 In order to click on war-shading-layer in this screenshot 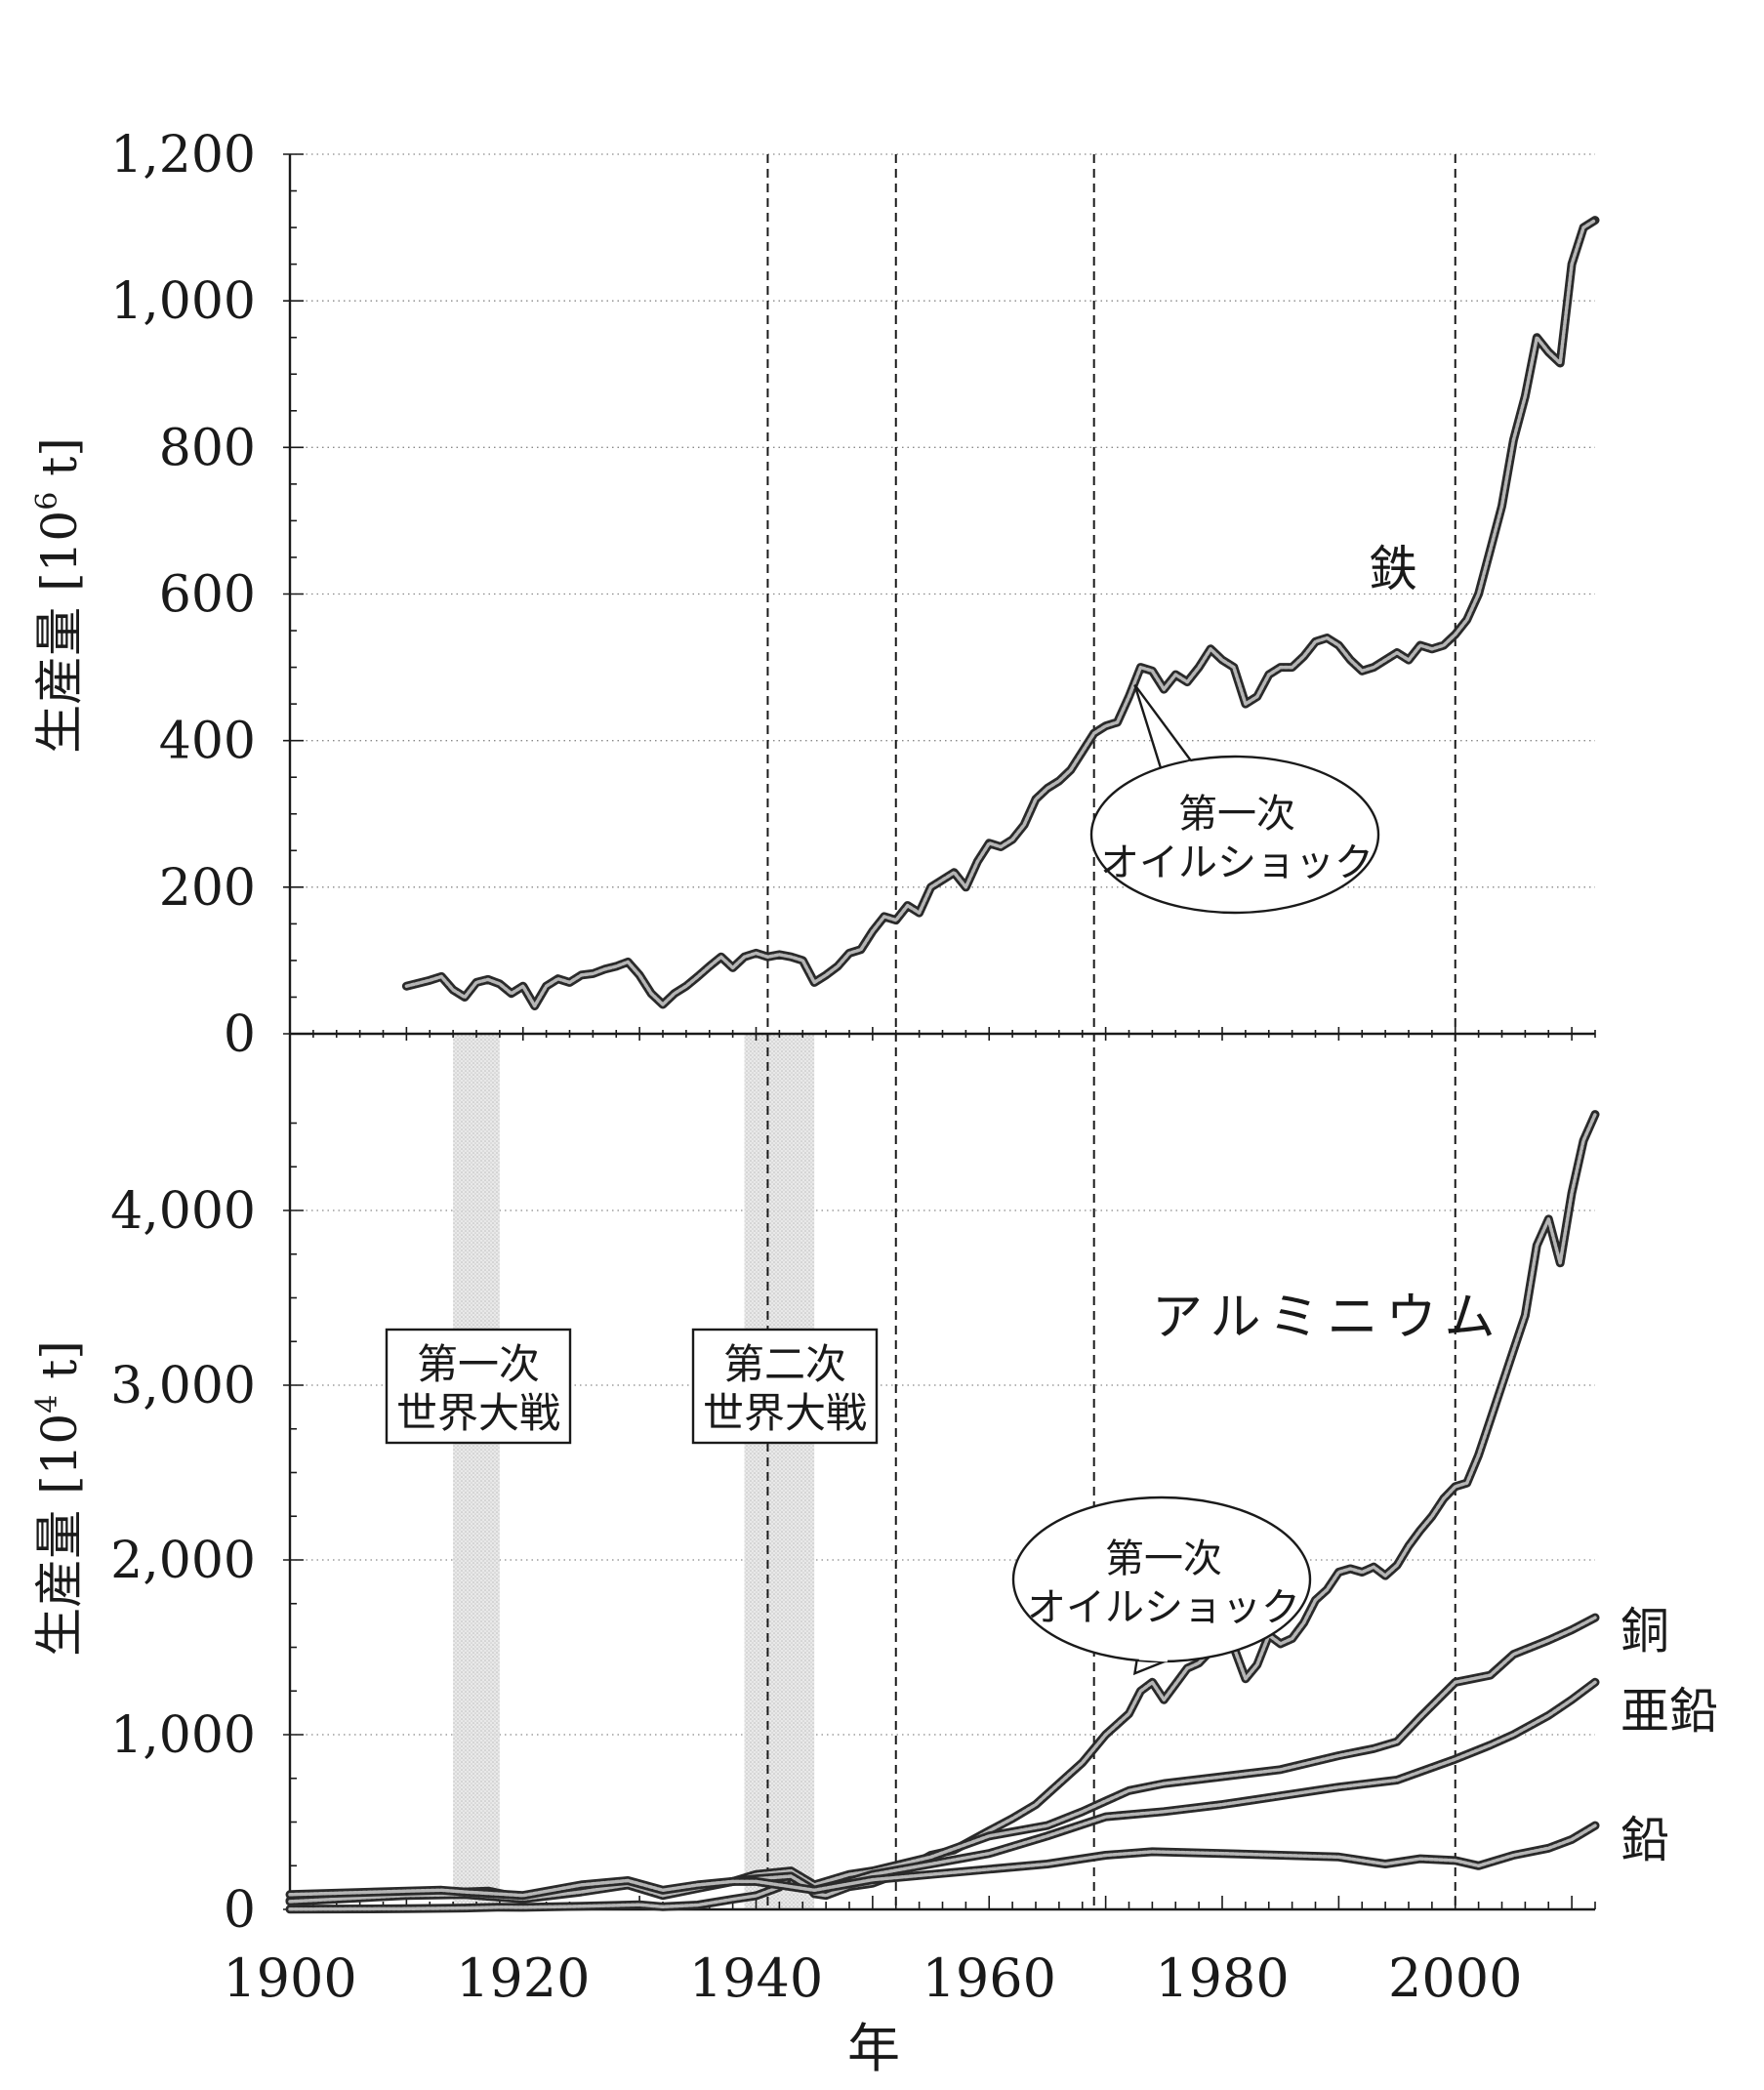, I will do `click(634, 1471)`.